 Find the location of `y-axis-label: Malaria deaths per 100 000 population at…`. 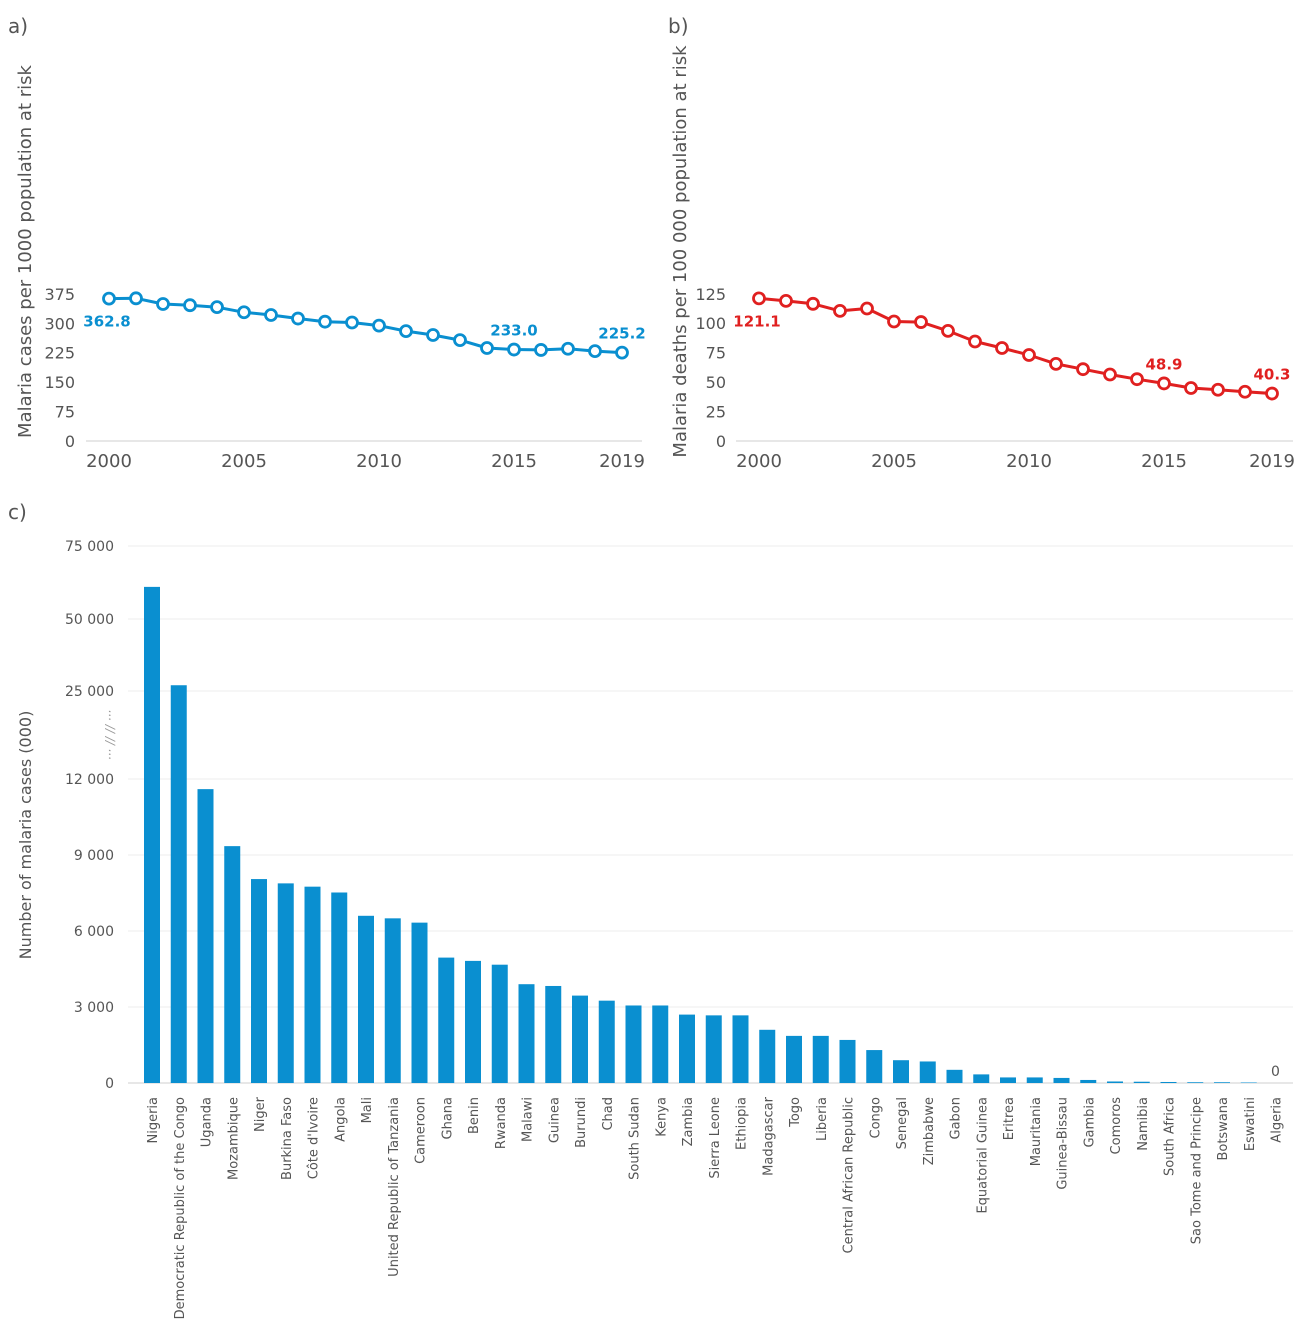

y-axis-label: Malaria deaths per 100 000 population at… is located at coordinates (680, 251).